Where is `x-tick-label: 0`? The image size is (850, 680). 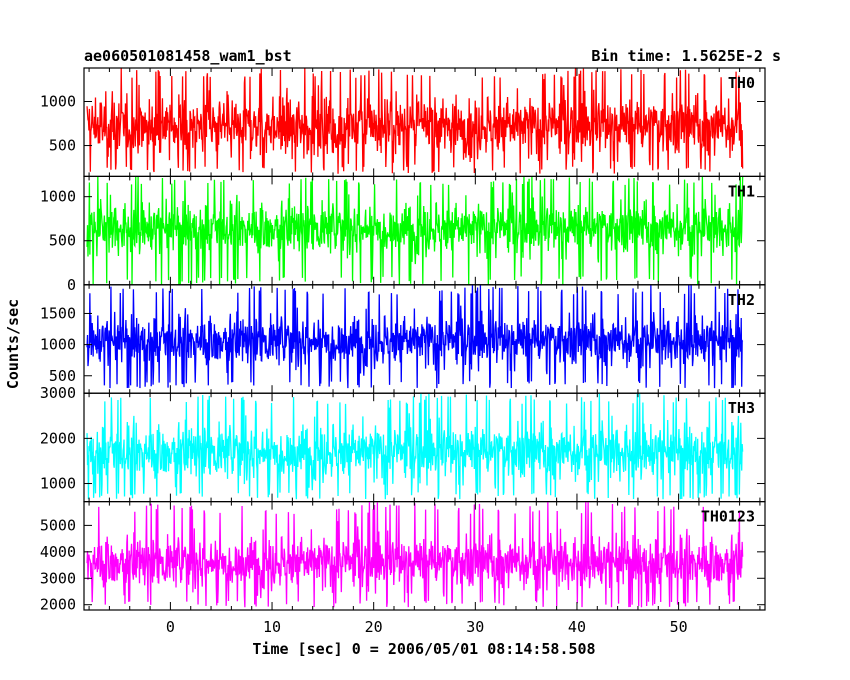
x-tick-label: 0 is located at coordinates (170, 627).